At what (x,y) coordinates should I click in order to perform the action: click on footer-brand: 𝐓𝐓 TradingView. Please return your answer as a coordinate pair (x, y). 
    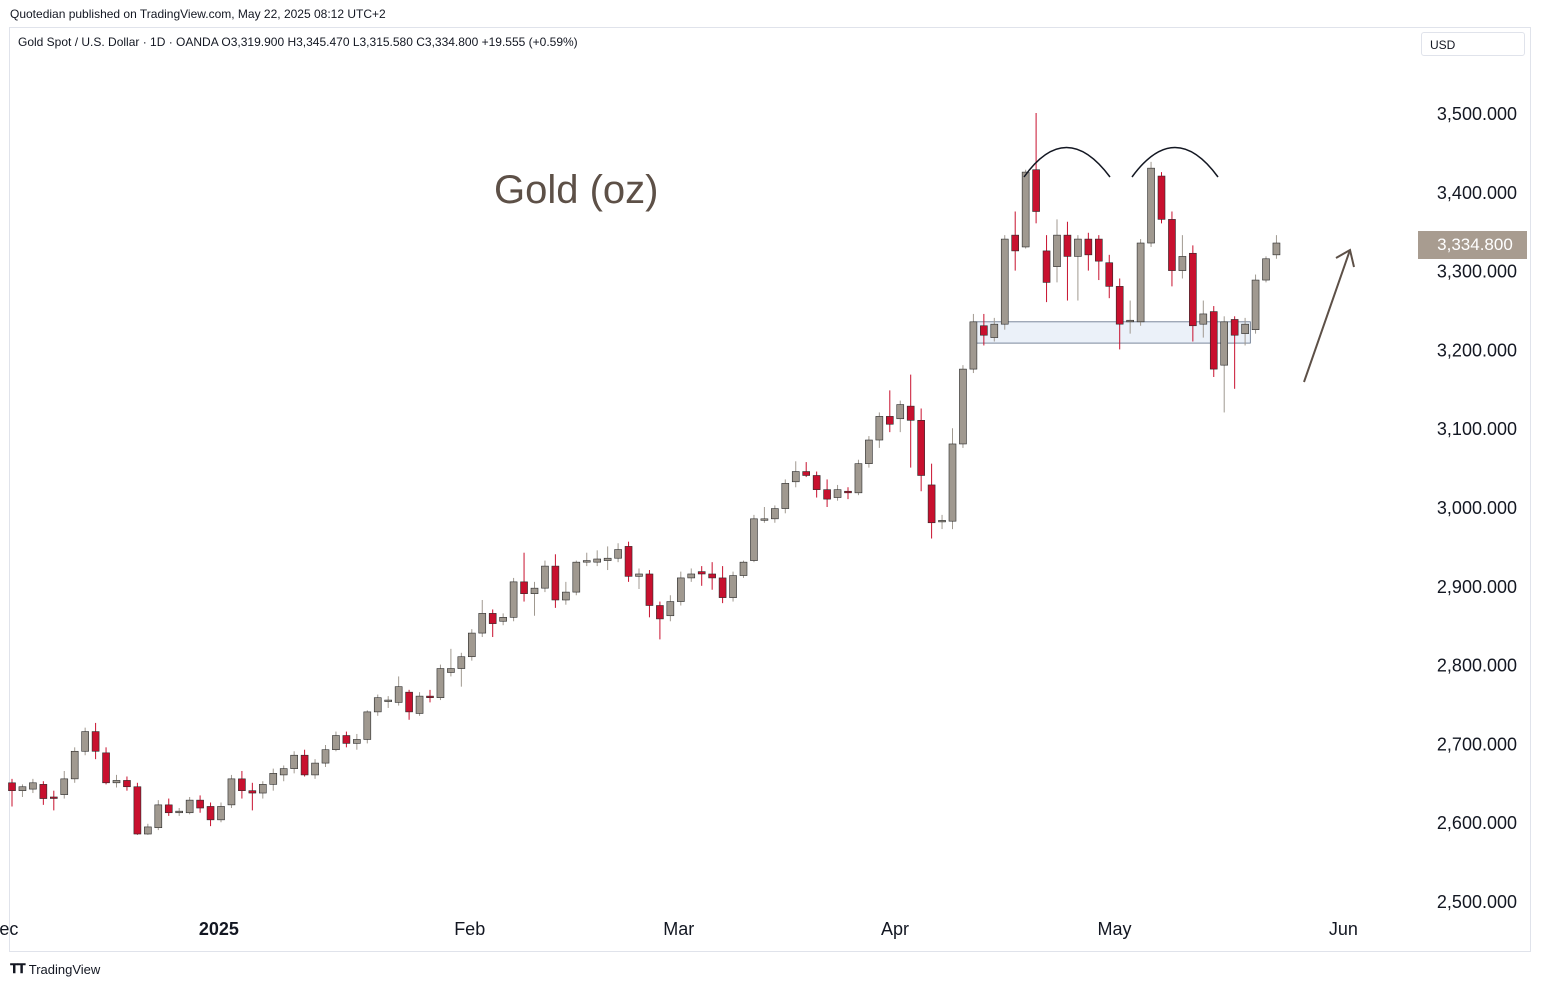
    Looking at the image, I should click on (55, 969).